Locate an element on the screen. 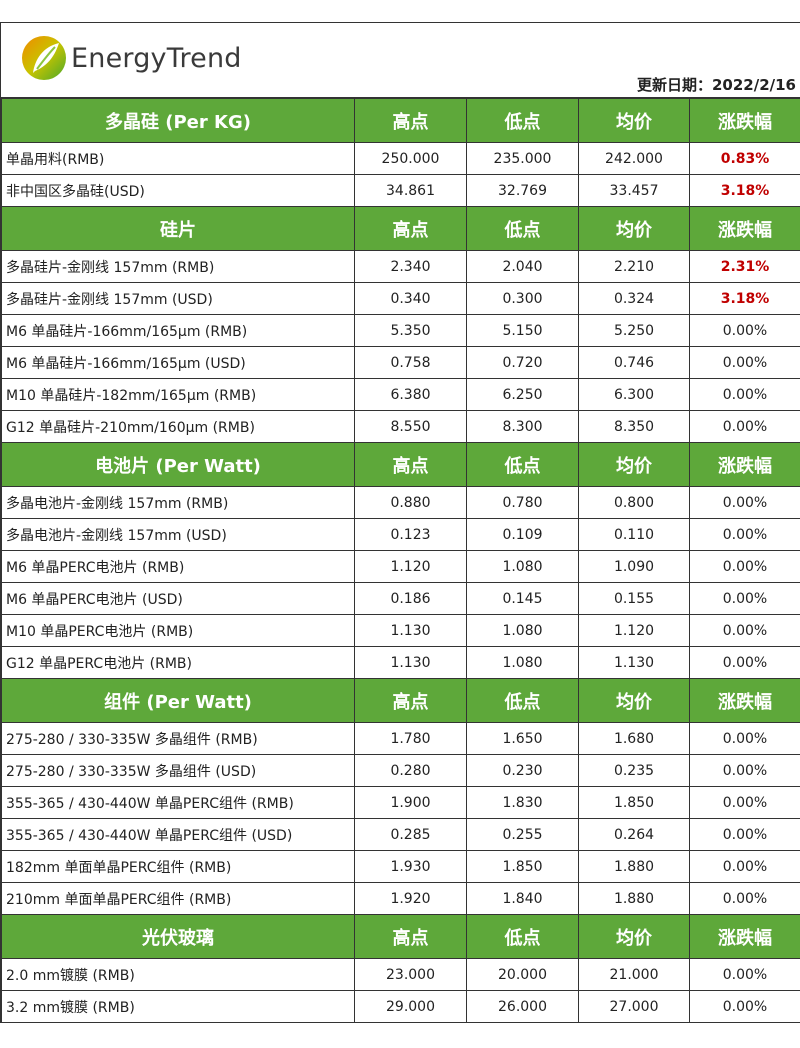  low-price: 2.040 is located at coordinates (522, 266).